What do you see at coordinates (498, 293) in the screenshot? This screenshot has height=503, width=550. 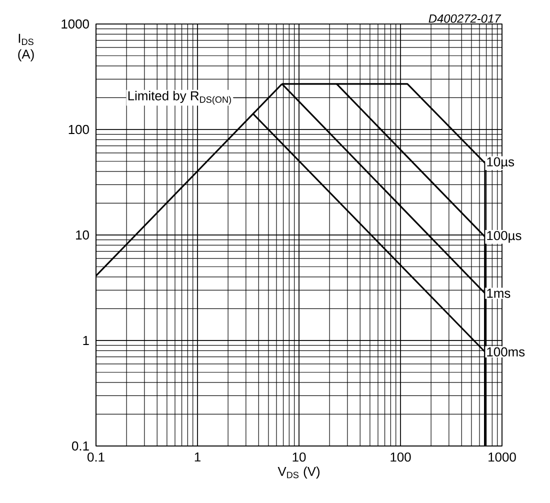 I see `series-label: 1ms` at bounding box center [498, 293].